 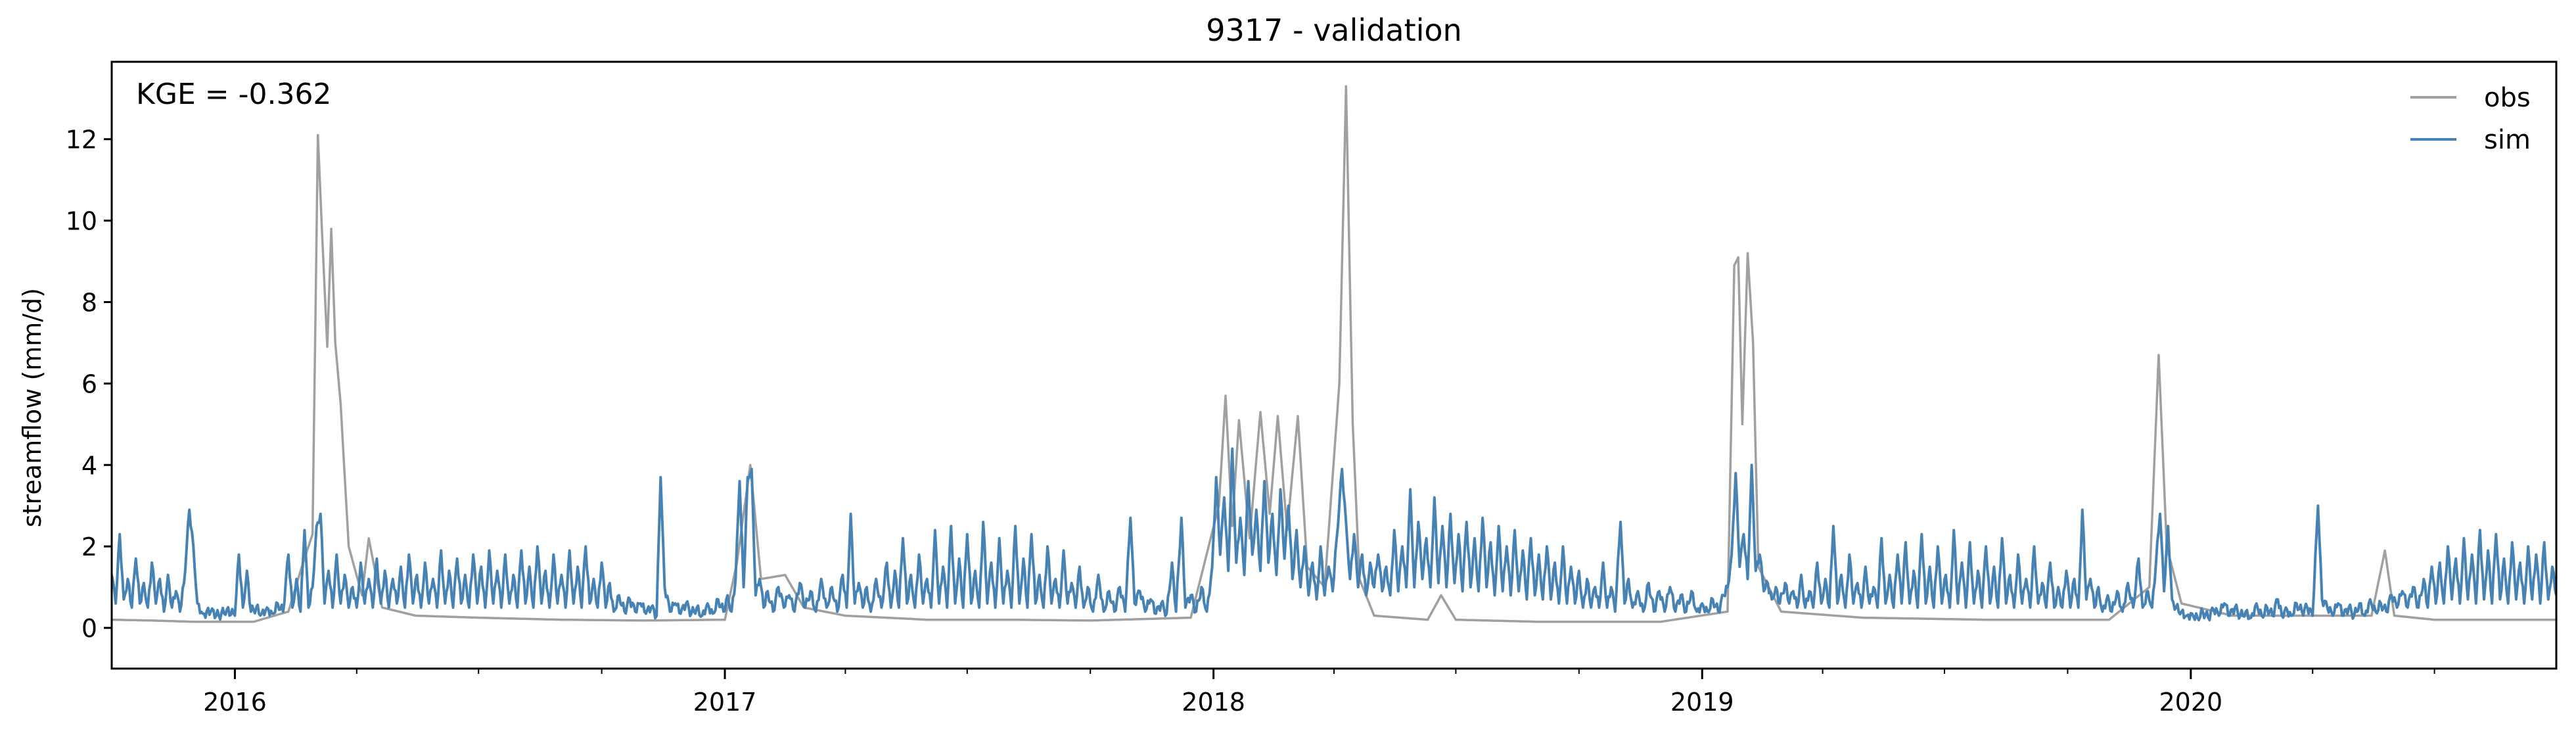 What do you see at coordinates (1213, 702) in the screenshot?
I see `x-tick-label: 2018` at bounding box center [1213, 702].